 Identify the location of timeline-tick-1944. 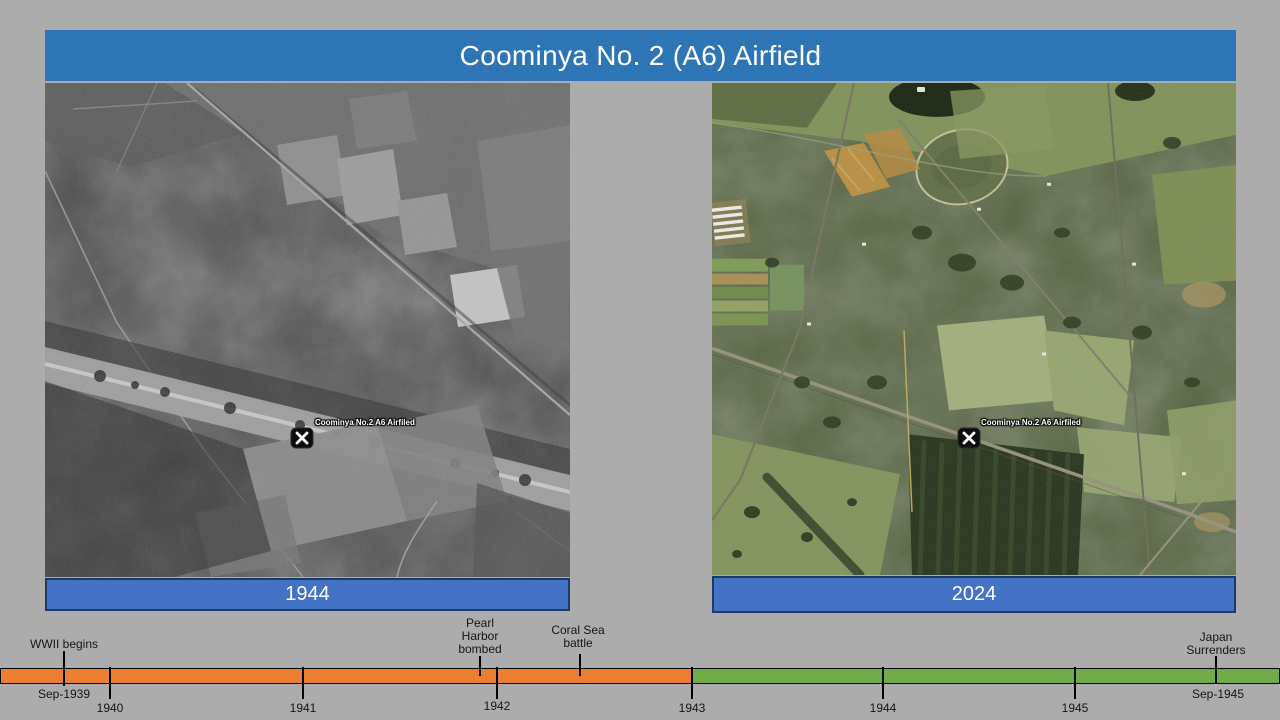
(883, 683).